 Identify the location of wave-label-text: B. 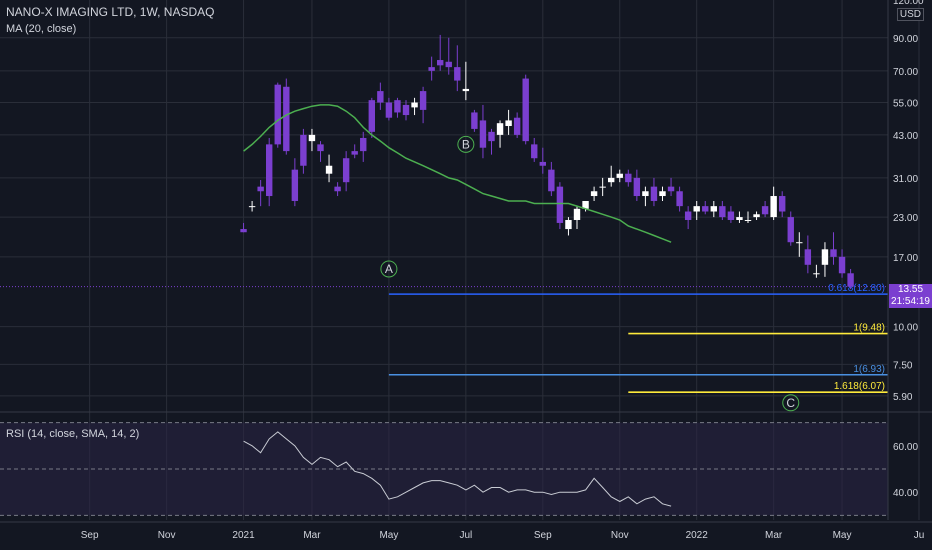
(466, 144).